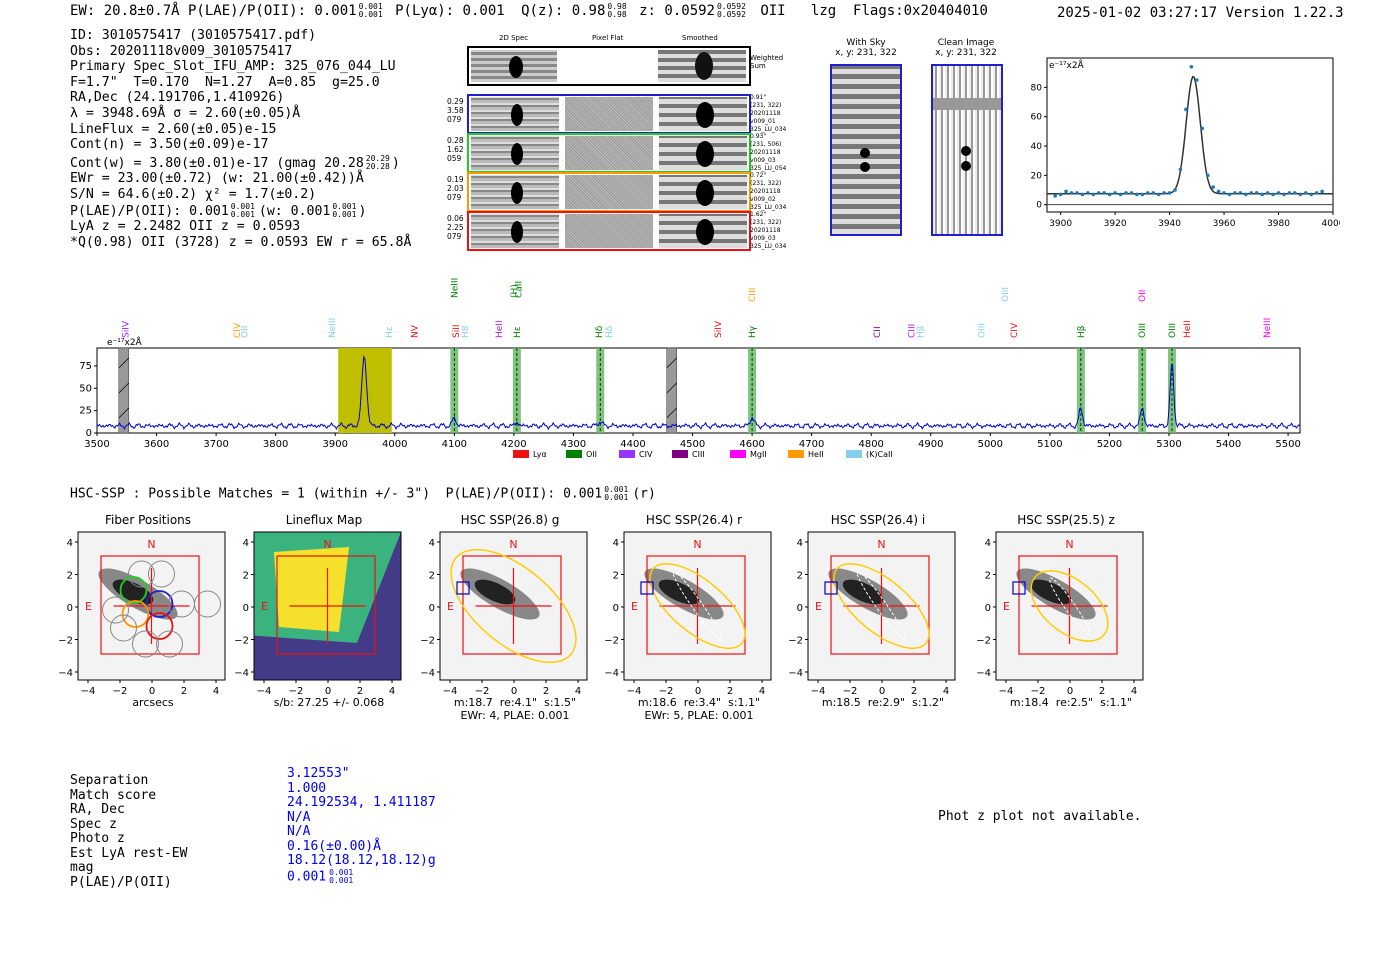 Image resolution: width=1400 pixels, height=953 pixels. I want to click on panel-image: N E 4 2 0 −2 −4 −4 −2 0 2 4, so click(688, 614).